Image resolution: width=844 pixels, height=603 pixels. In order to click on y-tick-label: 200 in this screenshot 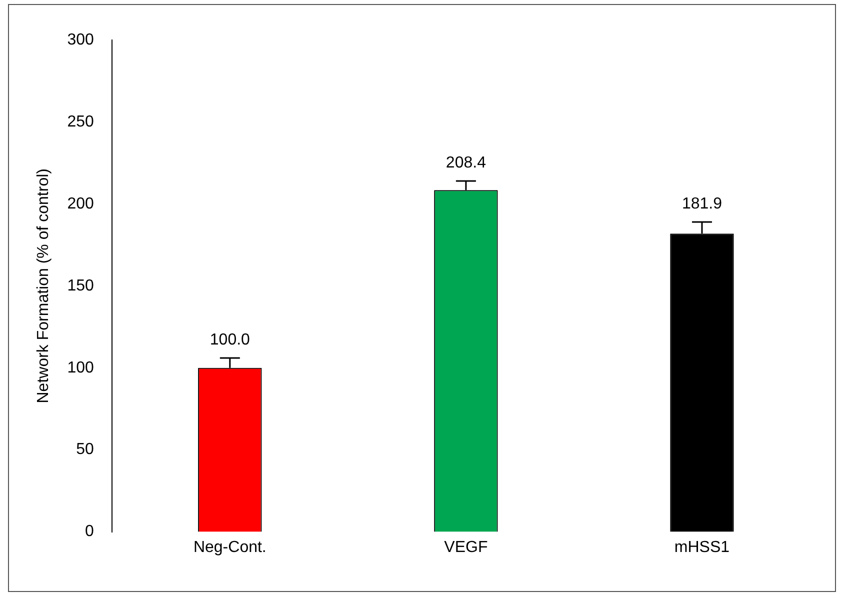, I will do `click(80, 203)`.